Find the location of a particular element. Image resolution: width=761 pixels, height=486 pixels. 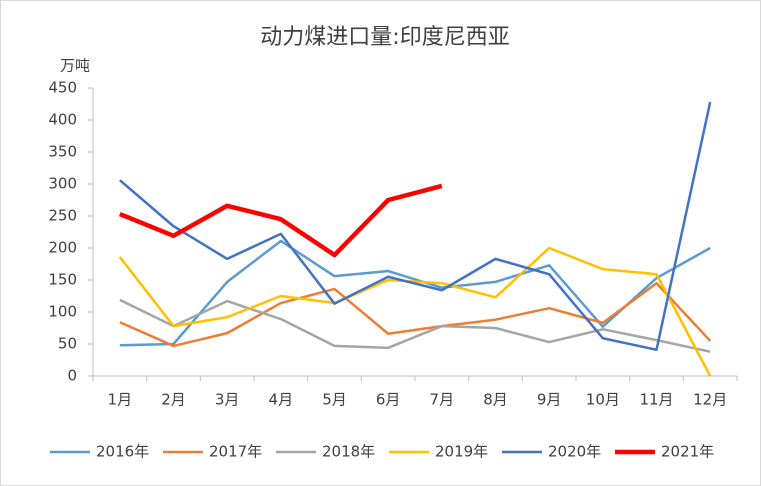

x-tick-label: 1月 is located at coordinates (120, 400).